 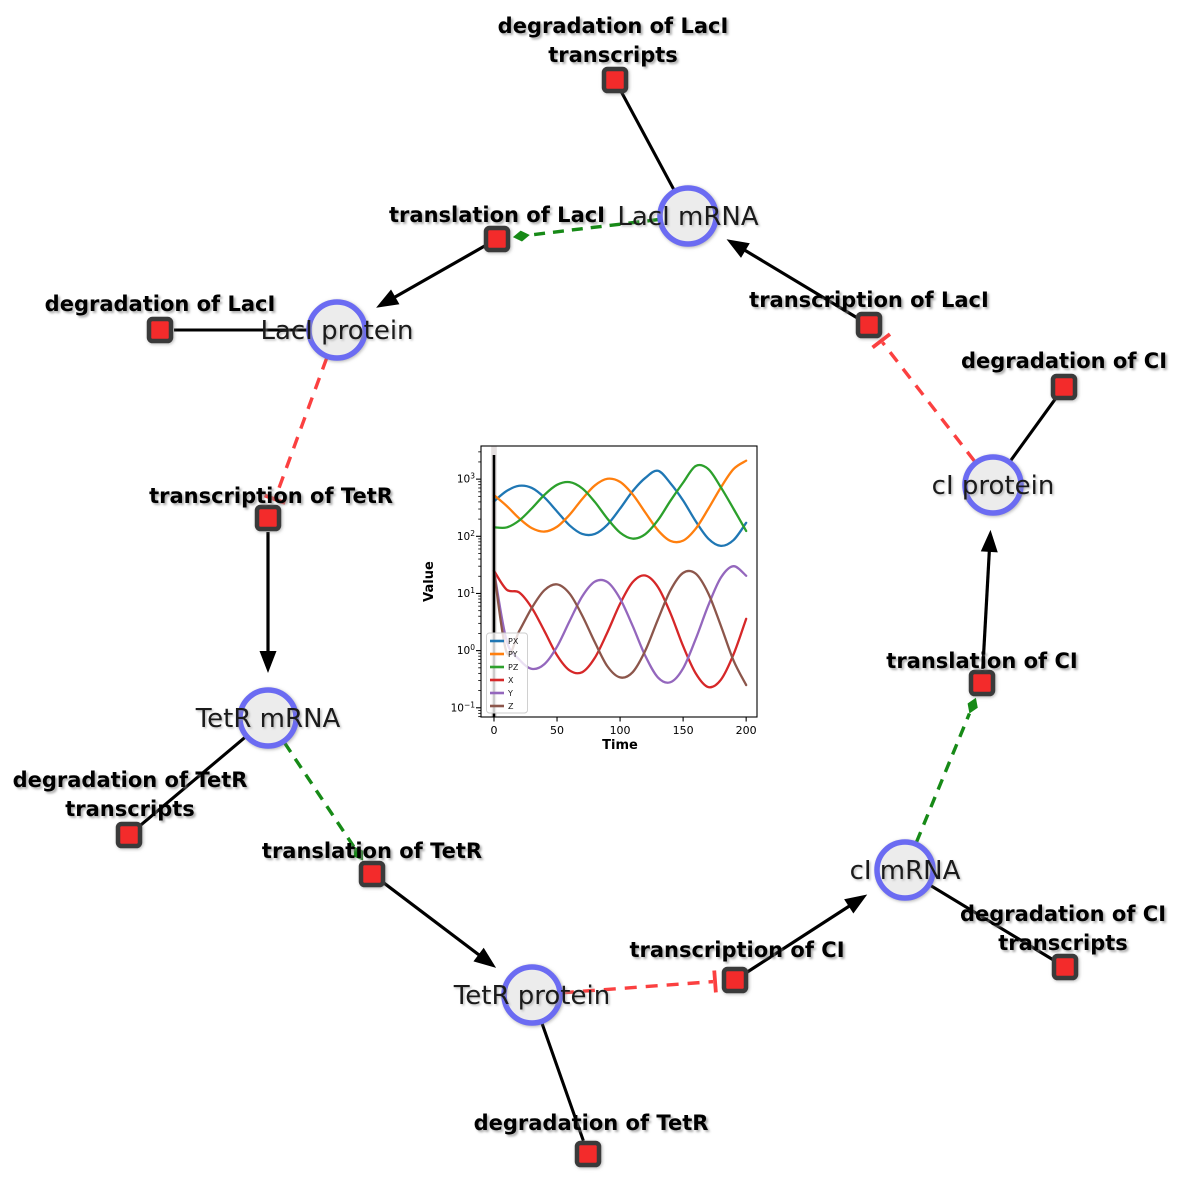 I want to click on edge-tl-tetr-tetr-protein, so click(x=439, y=924).